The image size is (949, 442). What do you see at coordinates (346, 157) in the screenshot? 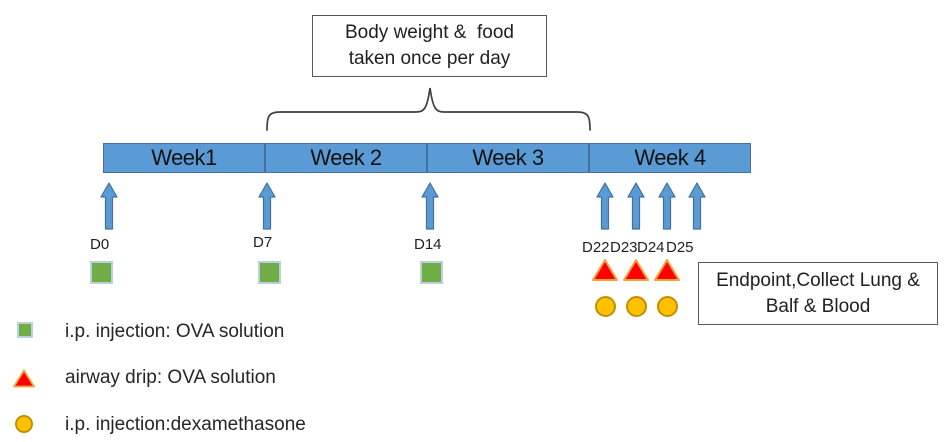
I see `week-2-label: Week 2` at bounding box center [346, 157].